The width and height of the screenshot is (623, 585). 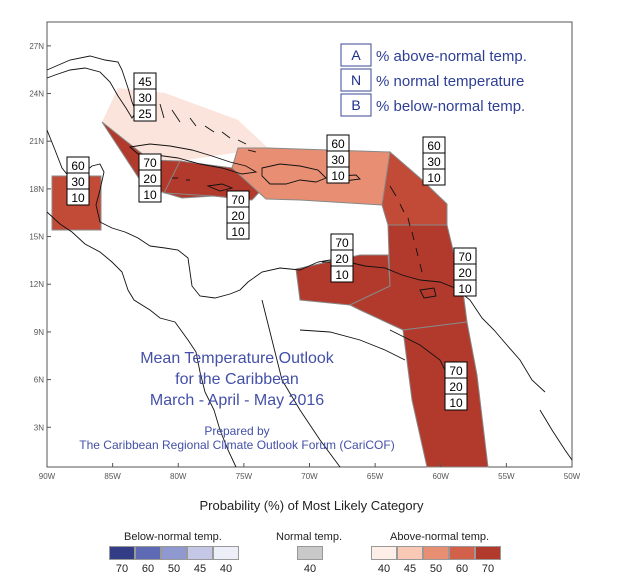 I want to click on legend-value-above: 50, so click(x=436, y=569).